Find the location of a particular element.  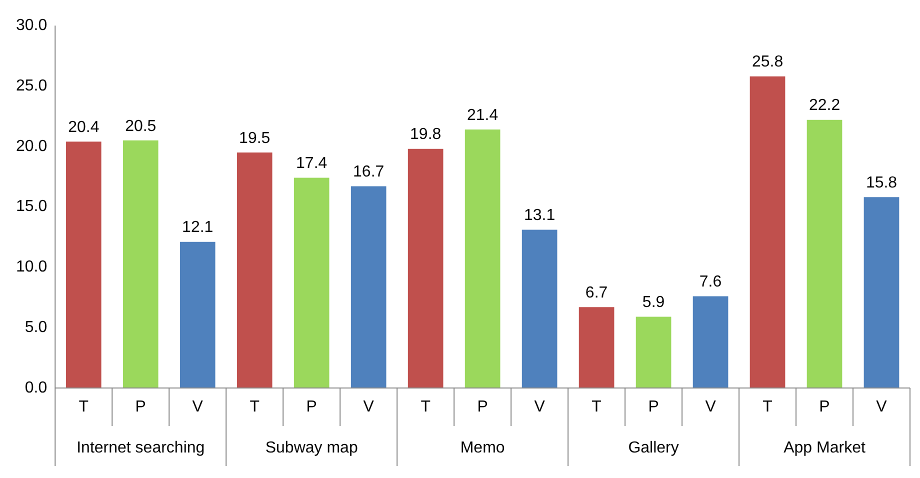

data-label: 15.8 is located at coordinates (882, 183).